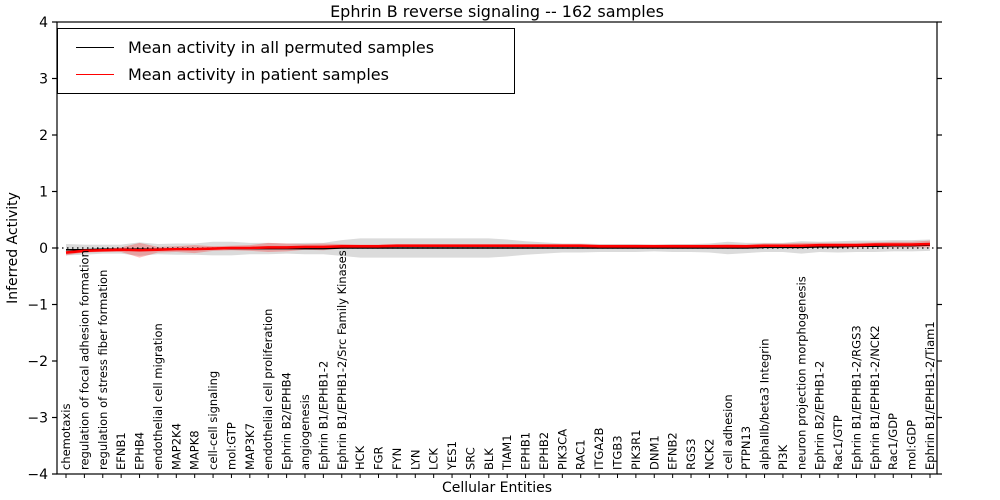  I want to click on x-tick-label: Rac1/GTP, so click(838, 442).